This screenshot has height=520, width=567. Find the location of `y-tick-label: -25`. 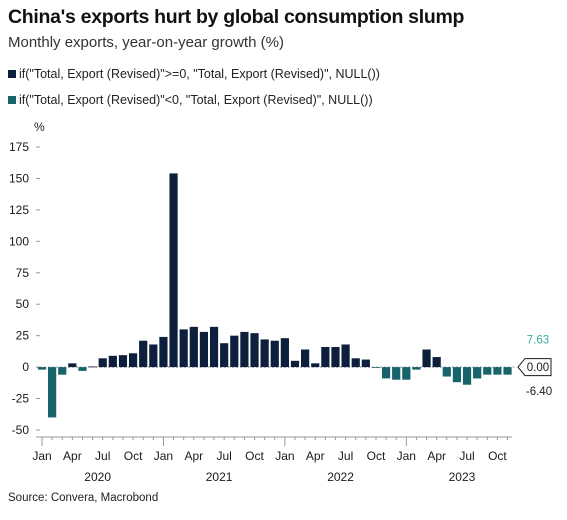

y-tick-label: -25 is located at coordinates (21, 399).